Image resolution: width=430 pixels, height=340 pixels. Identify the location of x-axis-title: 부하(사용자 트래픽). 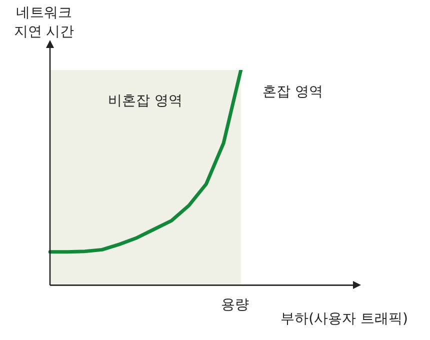
(344, 319).